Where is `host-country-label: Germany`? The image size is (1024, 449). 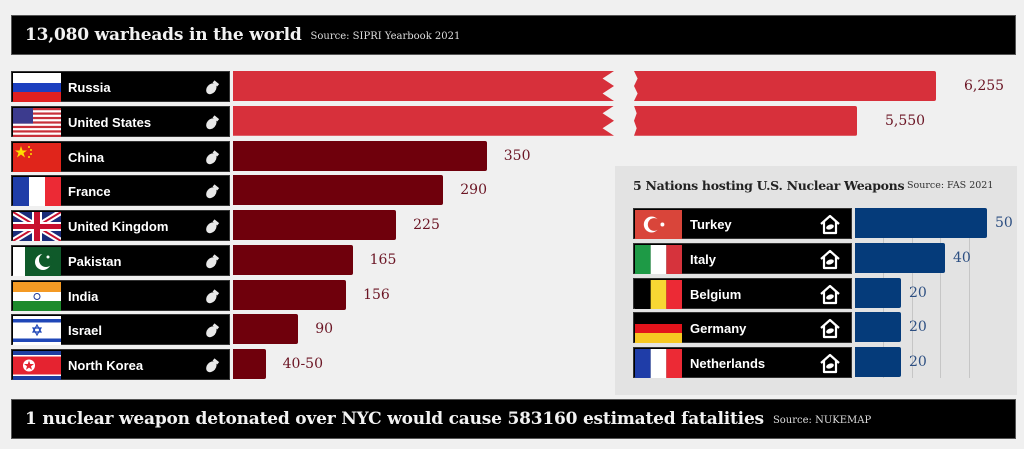 host-country-label: Germany is located at coordinates (742, 328).